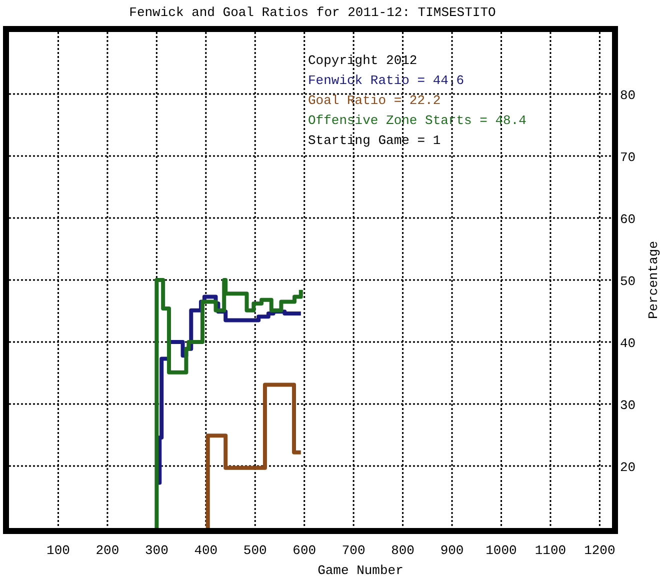  What do you see at coordinates (653, 280) in the screenshot?
I see `y-axis-title: Percentage` at bounding box center [653, 280].